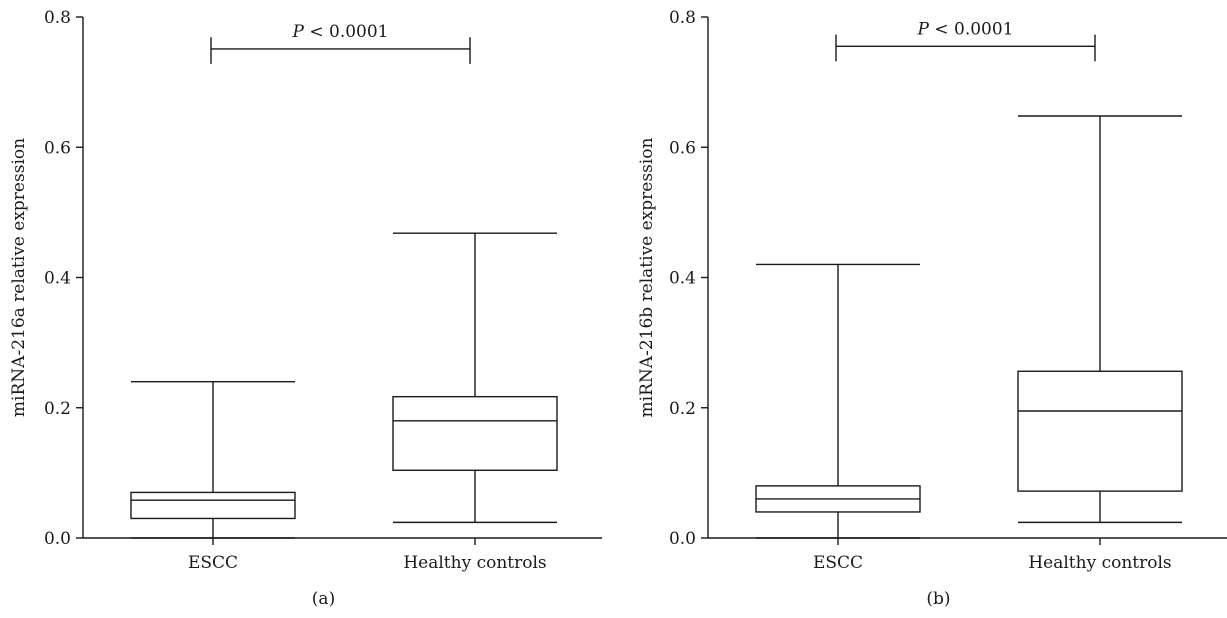  I want to click on y-axis-title: miRNA-216a relative expression, so click(19, 277).